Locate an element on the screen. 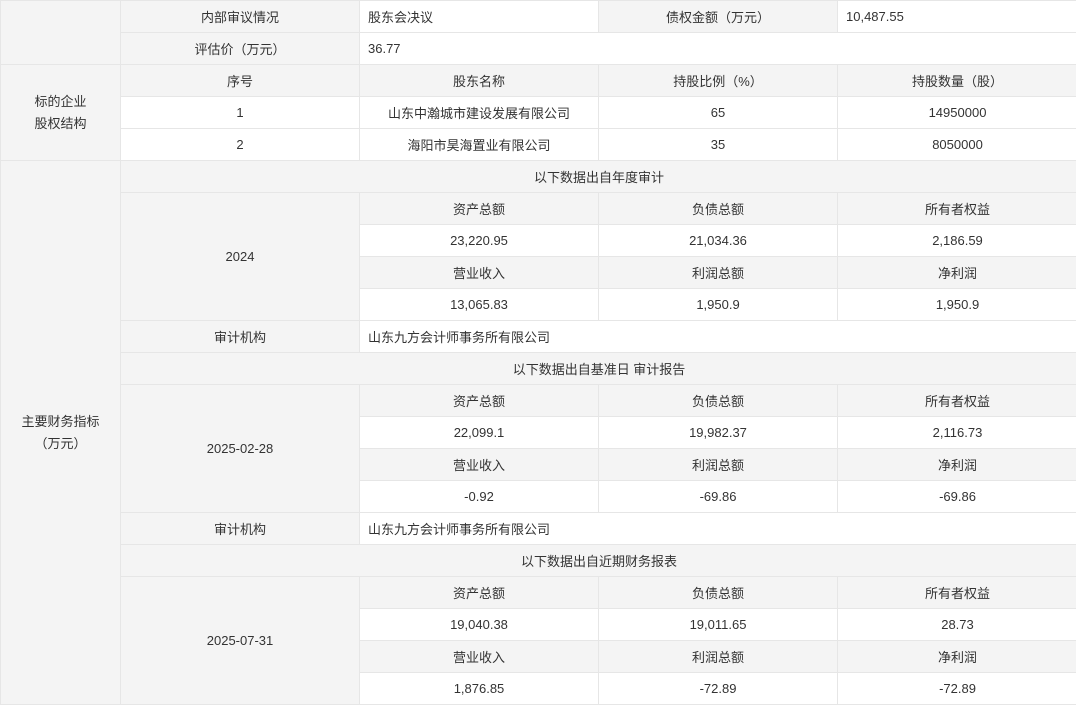  header-index: 序号 is located at coordinates (240, 80).